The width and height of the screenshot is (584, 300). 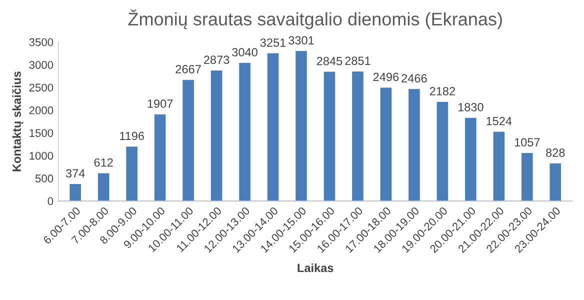 I want to click on y-tick-label: 1000, so click(x=42, y=156).